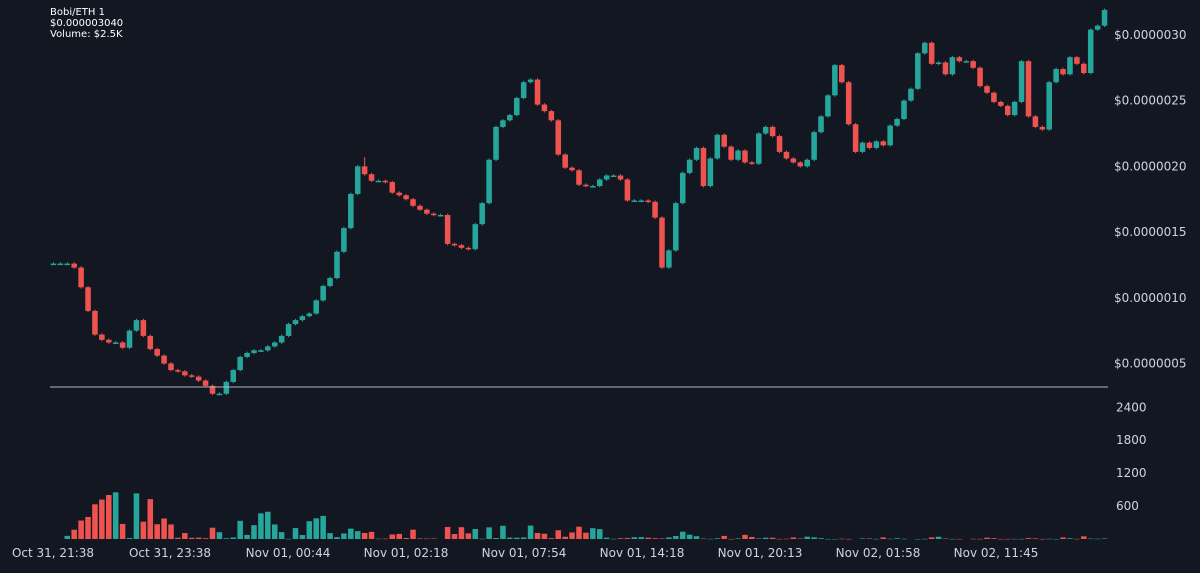 The width and height of the screenshot is (1200, 573). Describe the element at coordinates (53, 553) in the screenshot. I see `time-tick-label: Oct 31, 21:38` at that location.